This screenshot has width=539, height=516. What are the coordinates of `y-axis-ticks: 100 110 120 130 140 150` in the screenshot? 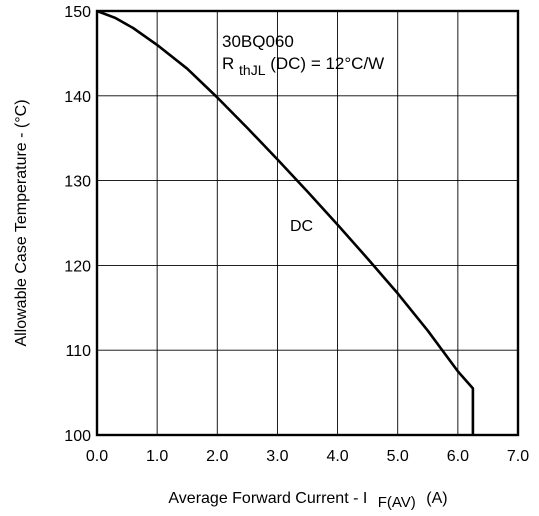 It's located at (77, 224).